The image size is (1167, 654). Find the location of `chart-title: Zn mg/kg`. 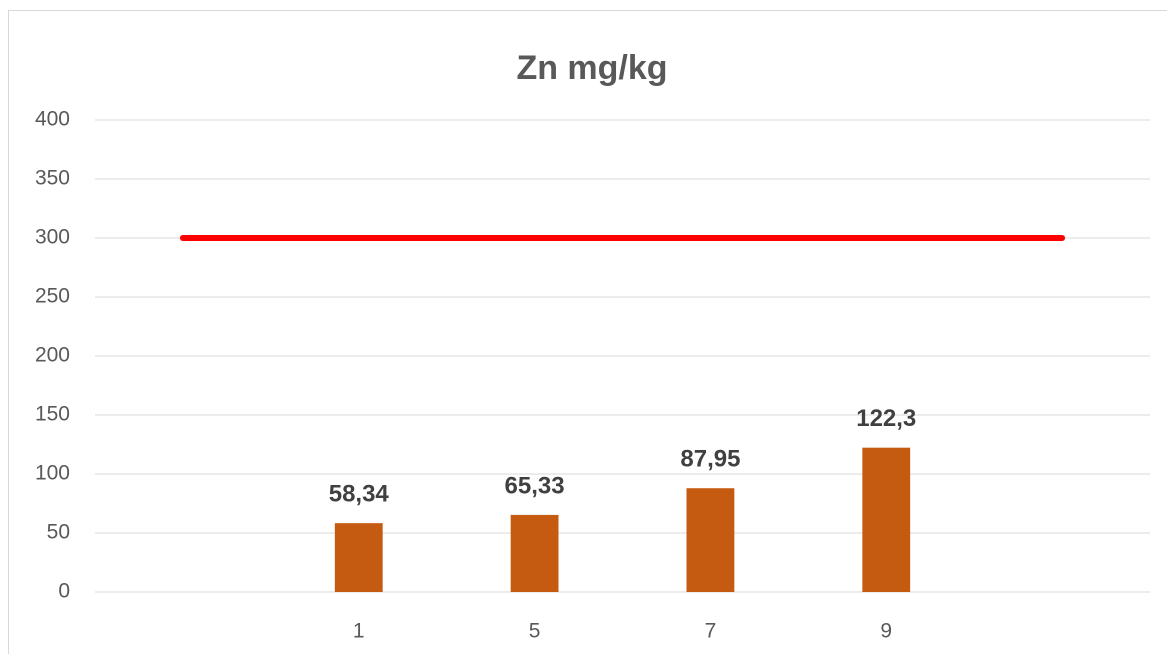

chart-title: Zn mg/kg is located at coordinates (591, 68).